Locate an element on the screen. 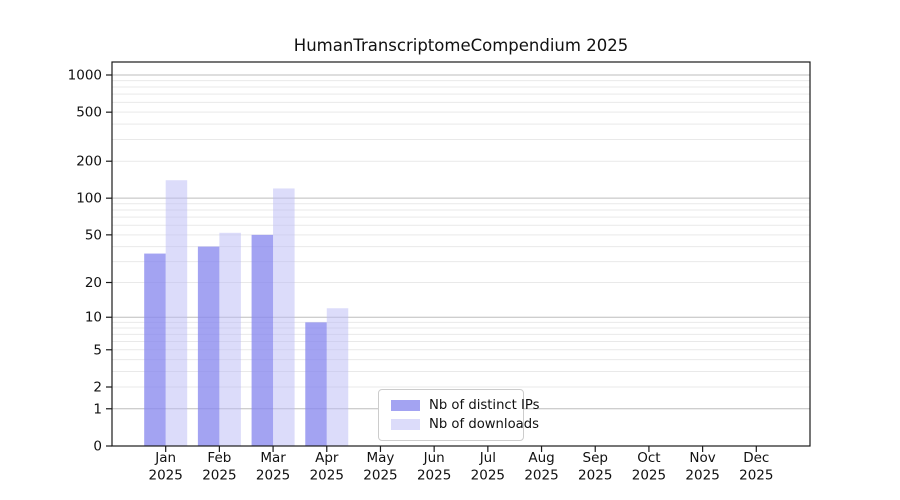  y-tick-label: 1000 is located at coordinates (85, 75).